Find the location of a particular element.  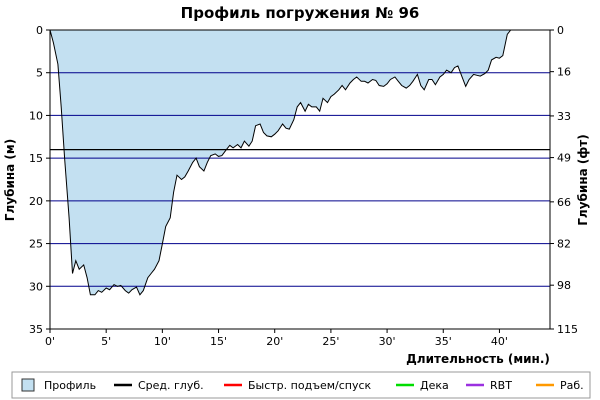

chart-title: Профиль погружения № 96 is located at coordinates (300, 13).